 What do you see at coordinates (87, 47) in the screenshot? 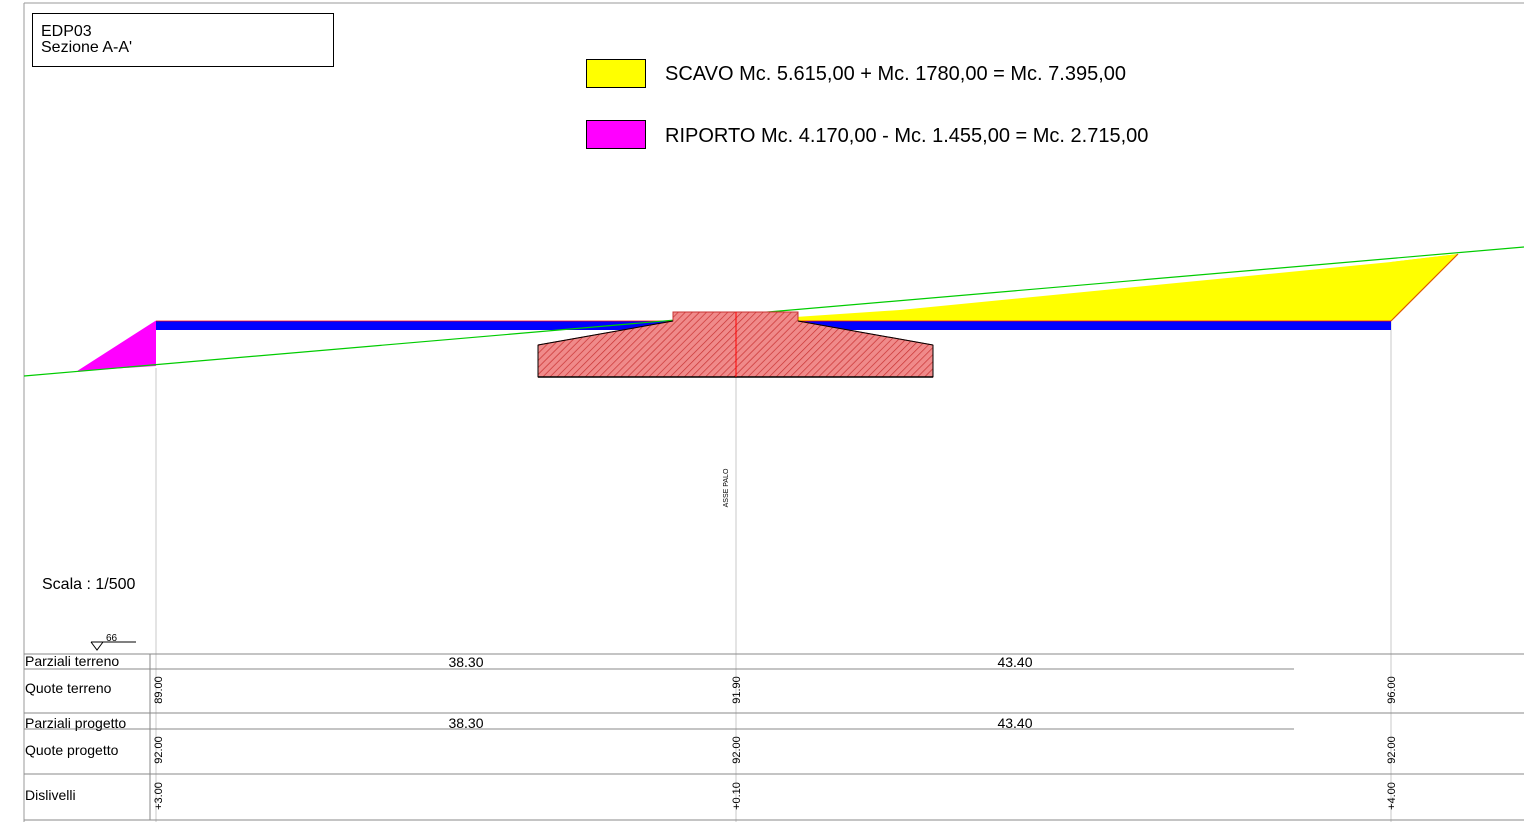
I see `section-name: Sezione A-A'` at bounding box center [87, 47].